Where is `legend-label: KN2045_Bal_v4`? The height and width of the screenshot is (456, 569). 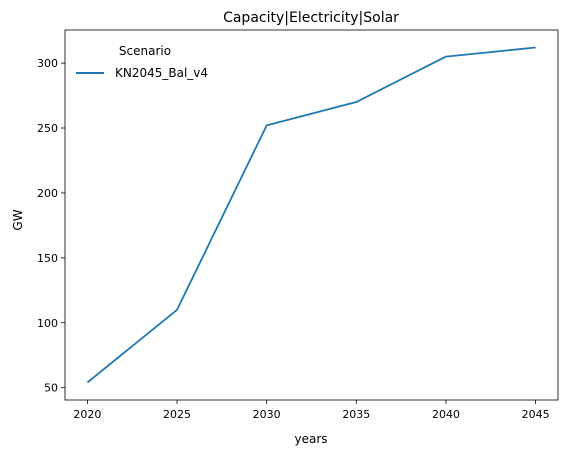 legend-label: KN2045_Bal_v4 is located at coordinates (161, 73).